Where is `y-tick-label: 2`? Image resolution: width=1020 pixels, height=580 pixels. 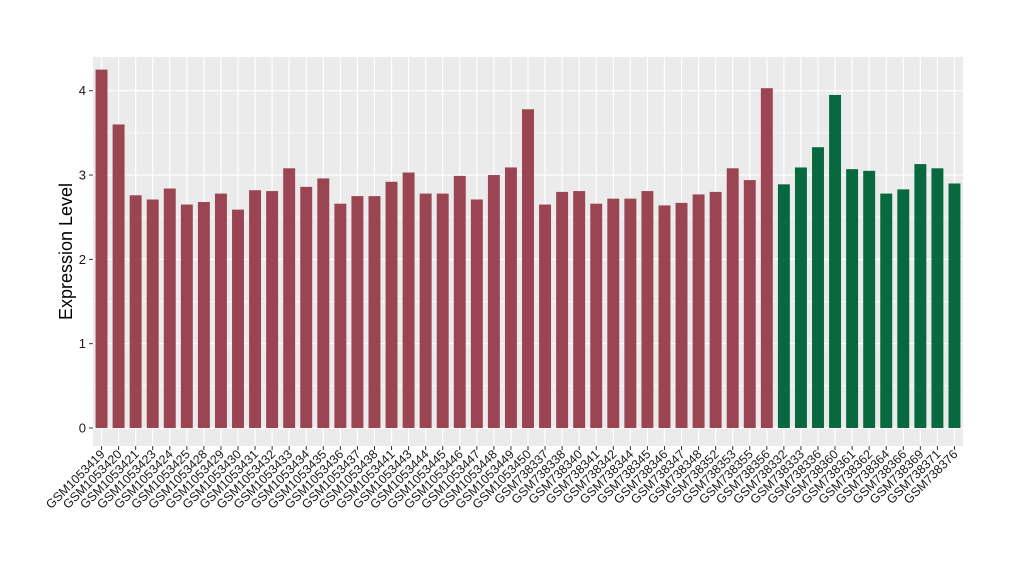
y-tick-label: 2 is located at coordinates (82, 259).